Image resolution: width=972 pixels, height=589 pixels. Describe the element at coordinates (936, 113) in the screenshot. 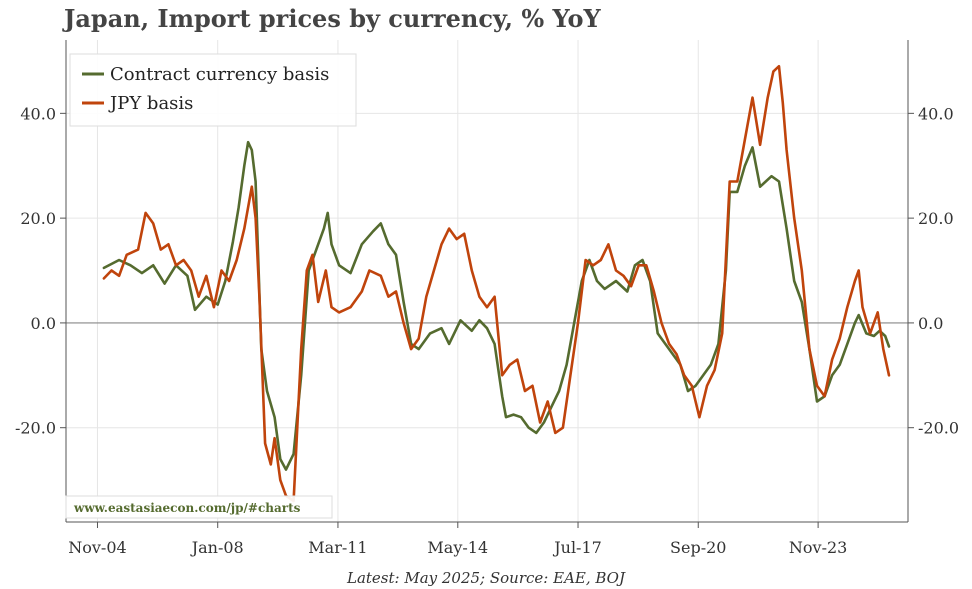

I see `y-tick-label-right: 40.0` at that location.